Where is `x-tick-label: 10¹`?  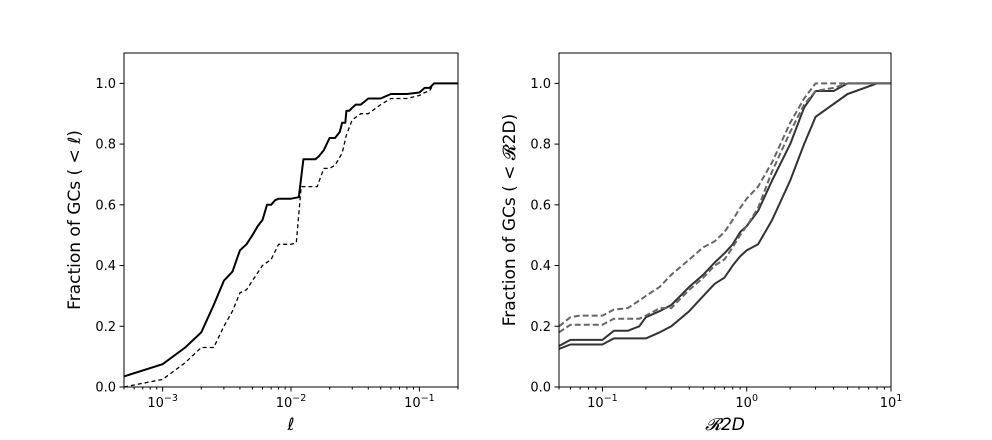
x-tick-label: 10¹ is located at coordinates (891, 402).